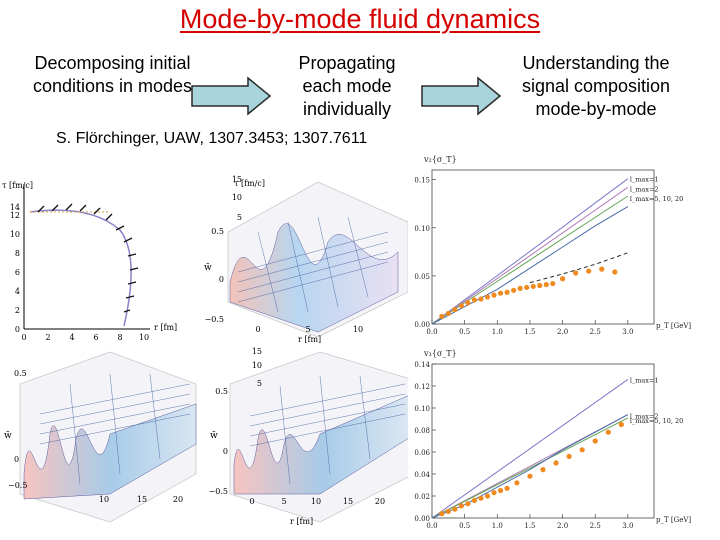 The width and height of the screenshot is (720, 540). I want to click on x-tick-label: 2.5, so click(595, 526).